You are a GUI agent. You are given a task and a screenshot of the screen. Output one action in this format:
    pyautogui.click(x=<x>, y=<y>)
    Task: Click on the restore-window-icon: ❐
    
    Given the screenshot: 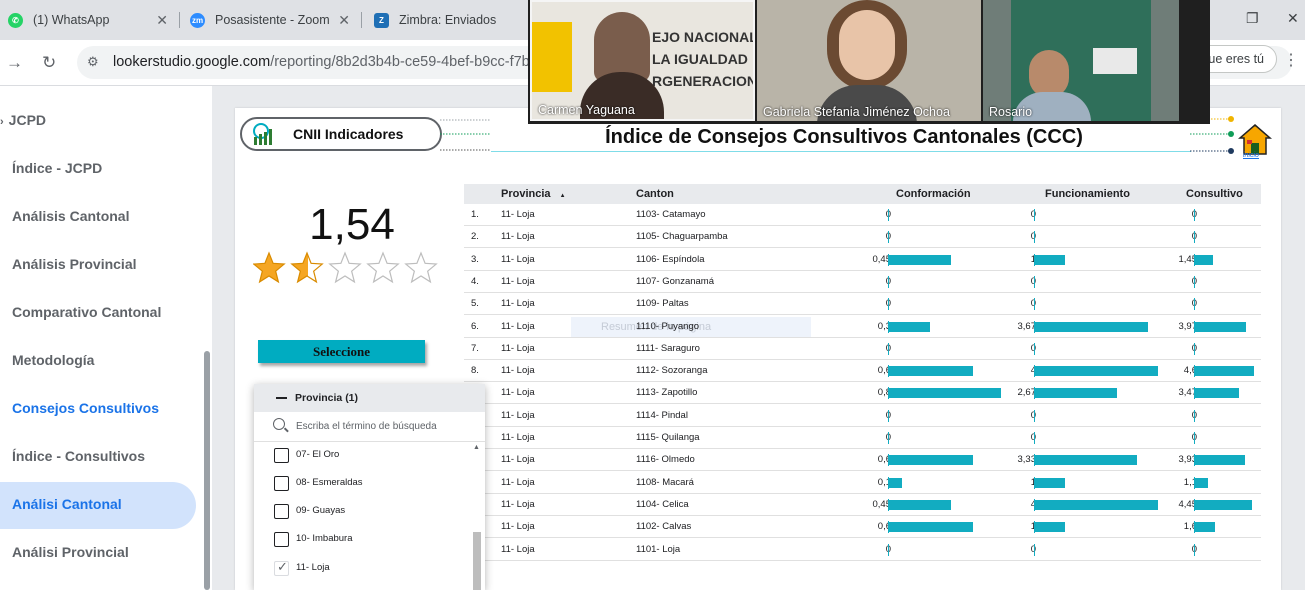 What is the action you would take?
    pyautogui.click(x=1252, y=18)
    